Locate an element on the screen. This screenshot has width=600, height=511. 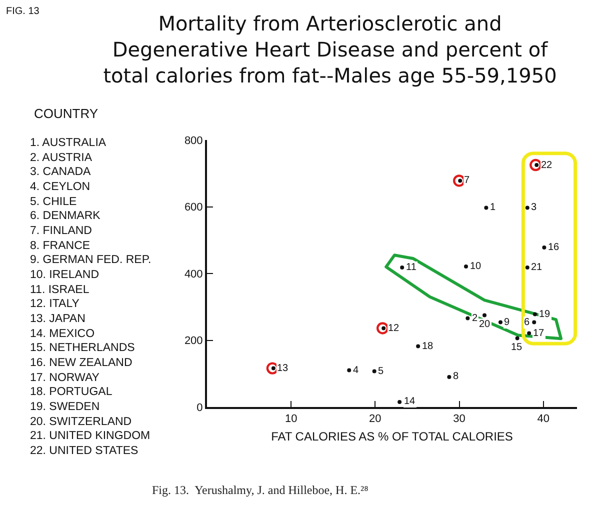
annotation: 19 is located at coordinates (545, 314).